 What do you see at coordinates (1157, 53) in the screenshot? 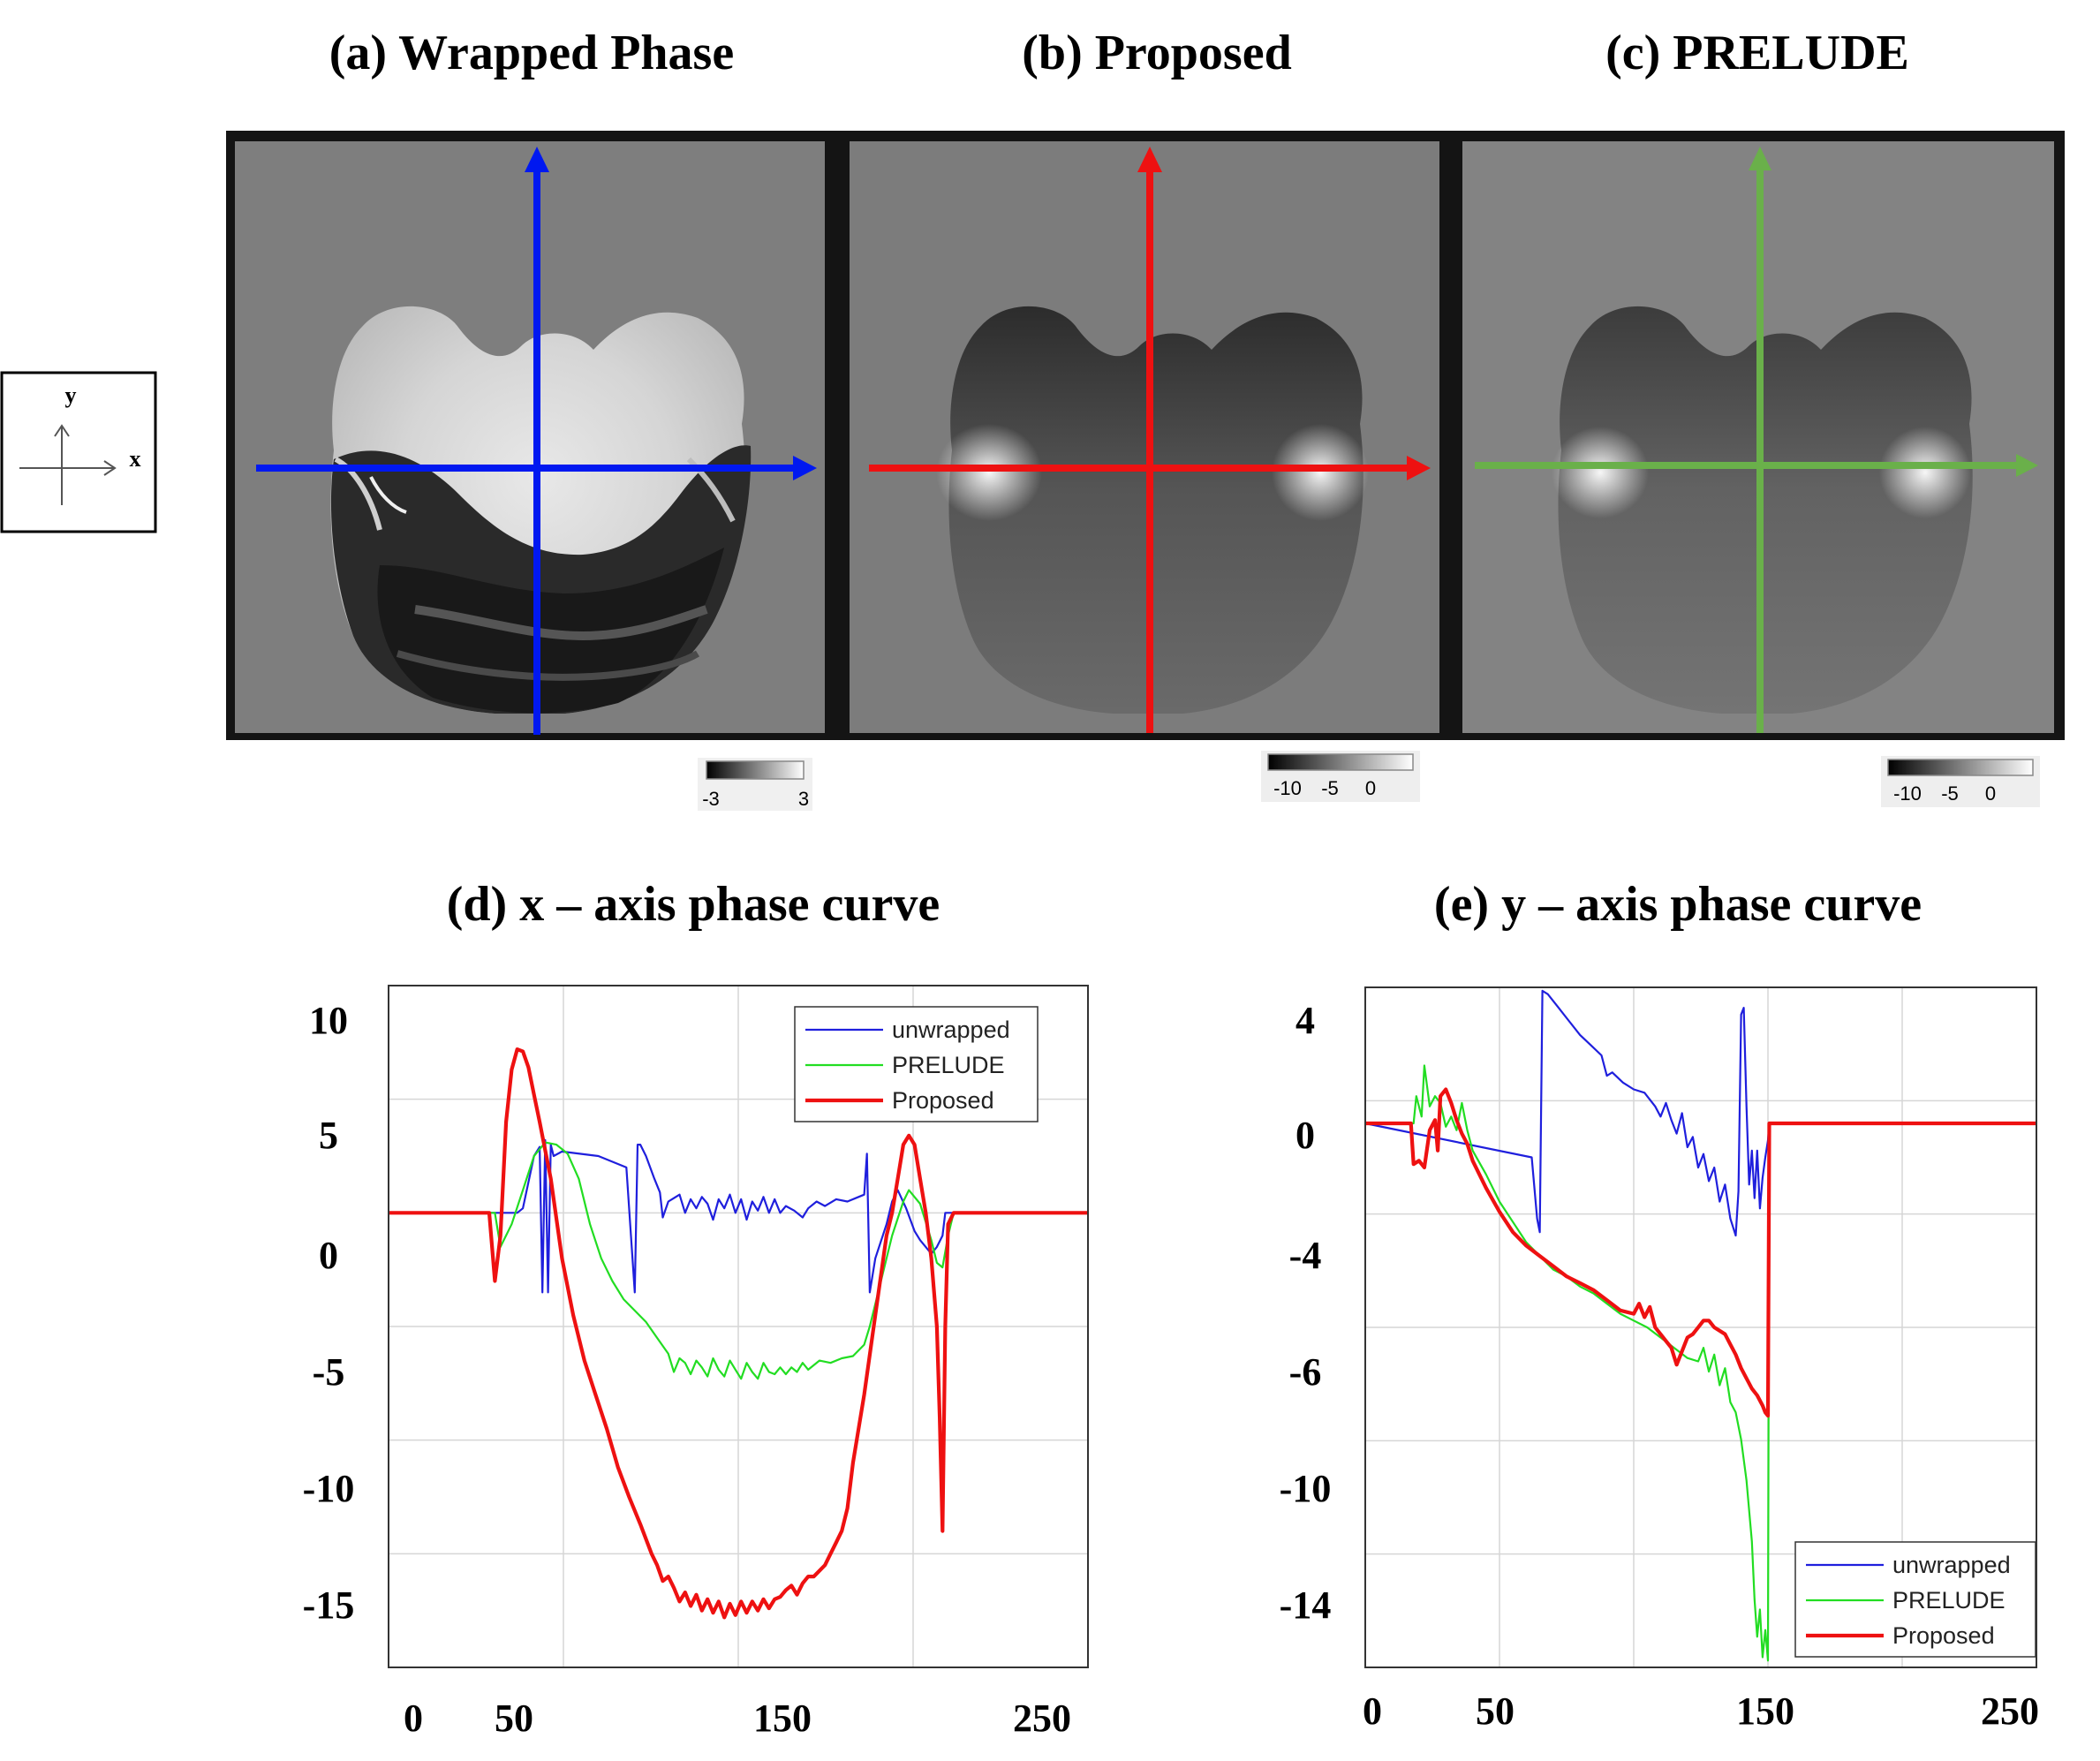
I see `panel-b-title: (b) Proposed` at bounding box center [1157, 53].